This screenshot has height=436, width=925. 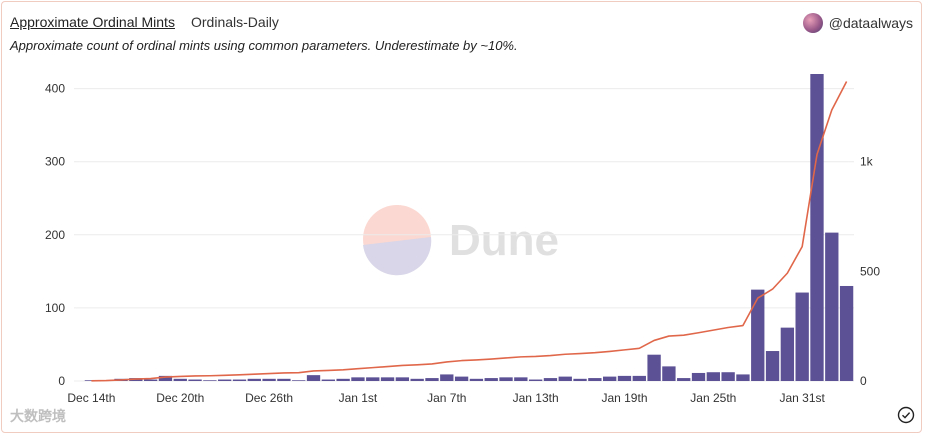 I want to click on y-left-tick-label: 300, so click(x=55, y=162).